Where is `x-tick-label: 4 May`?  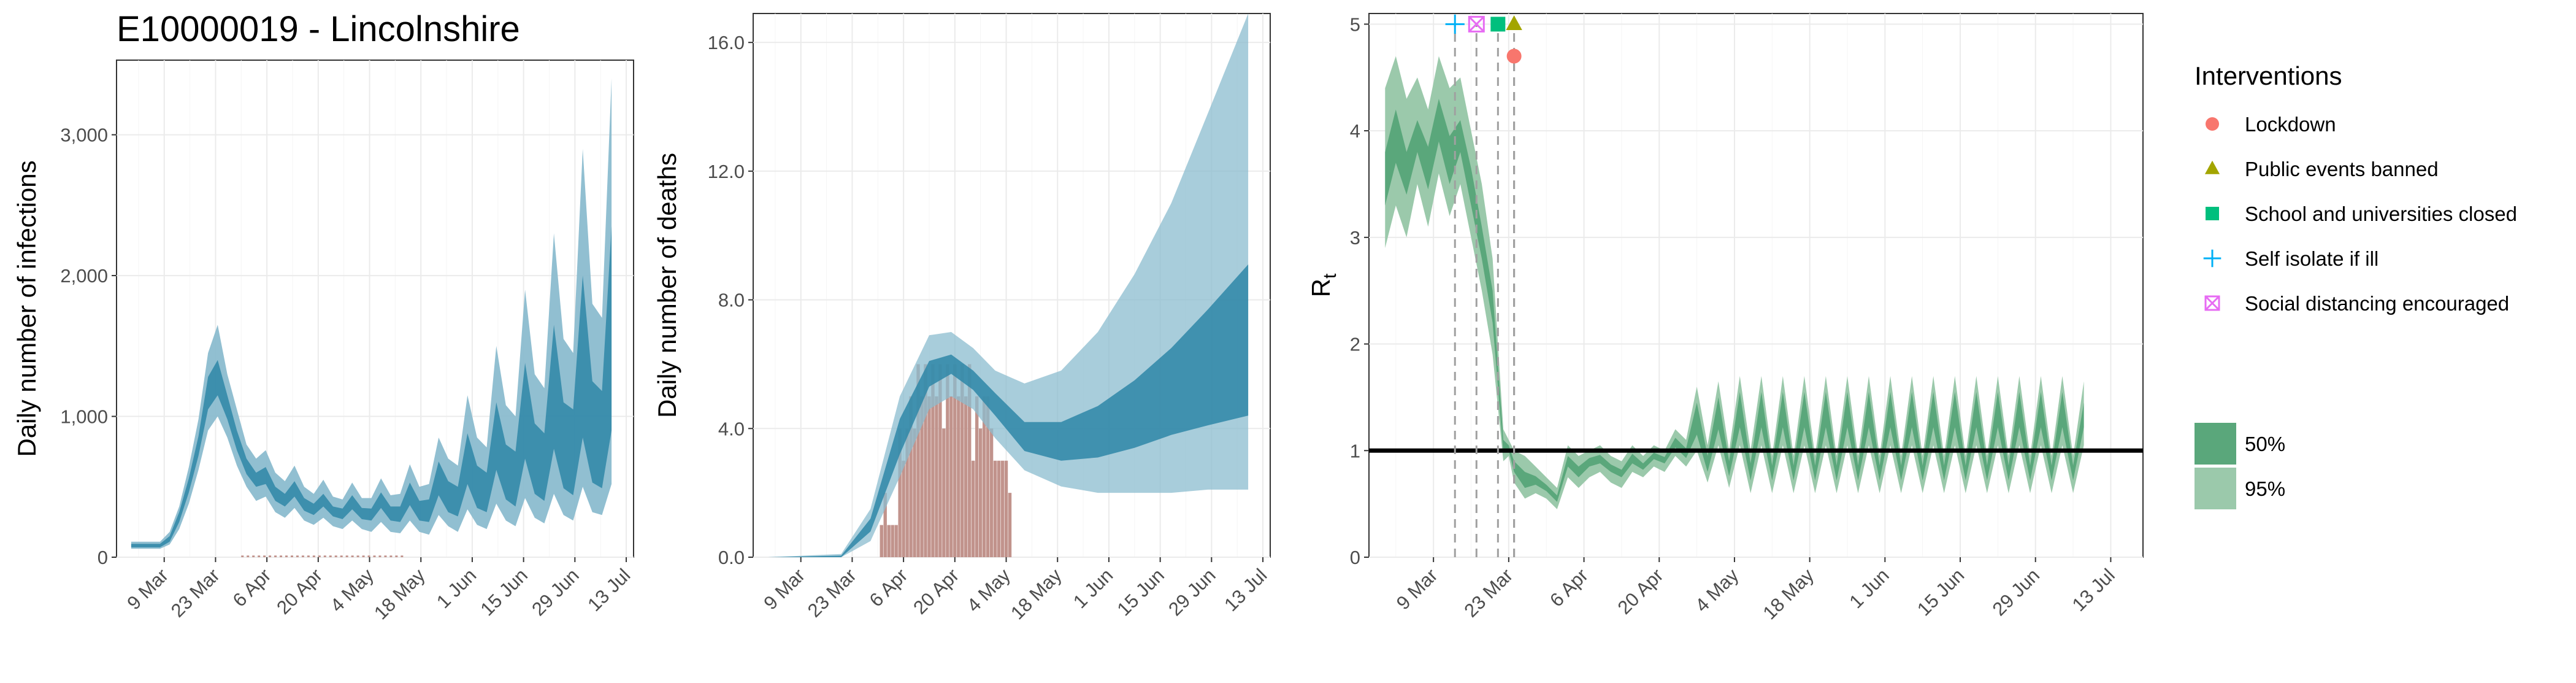
x-tick-label: 4 May is located at coordinates (1717, 590).